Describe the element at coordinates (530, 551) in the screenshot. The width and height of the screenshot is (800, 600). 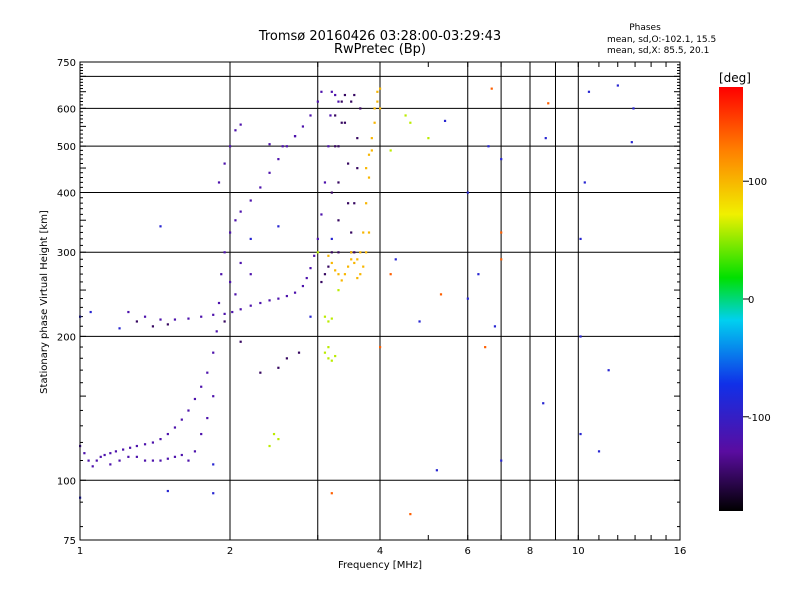
I see `x-tick-label: 8` at that location.